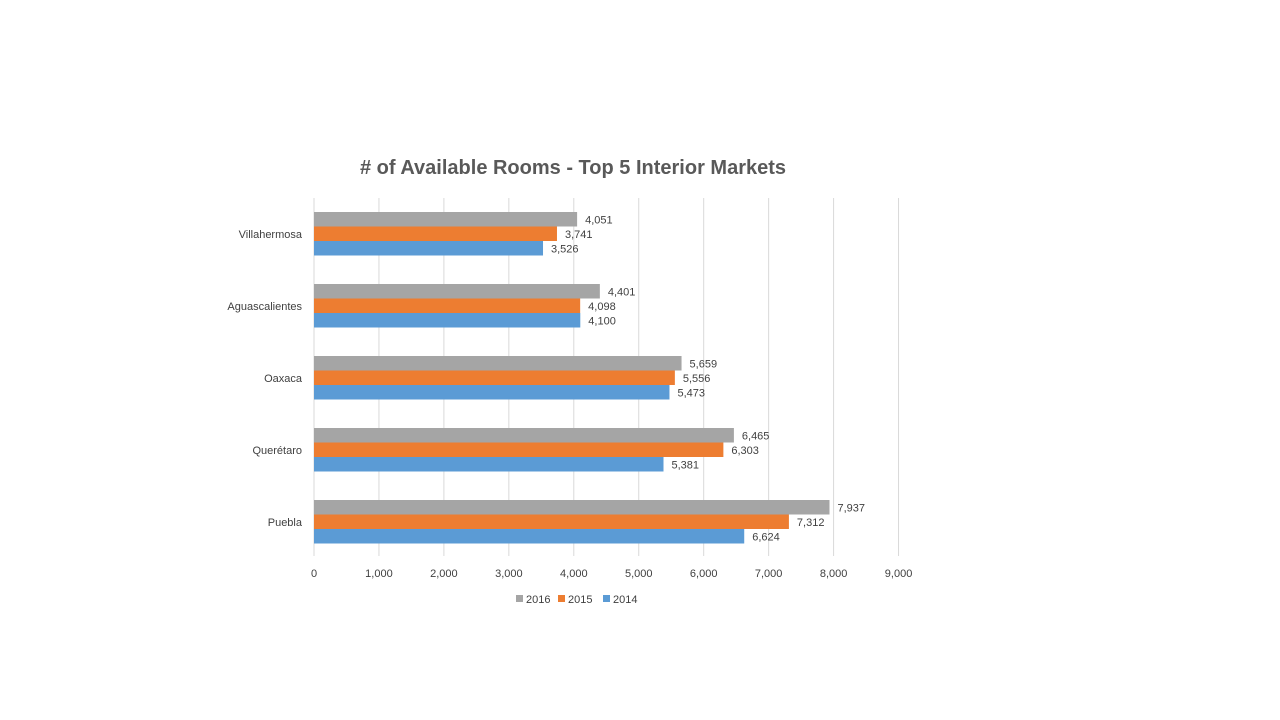 The width and height of the screenshot is (1280, 720). What do you see at coordinates (852, 508) in the screenshot?
I see `data-label: 7,937` at bounding box center [852, 508].